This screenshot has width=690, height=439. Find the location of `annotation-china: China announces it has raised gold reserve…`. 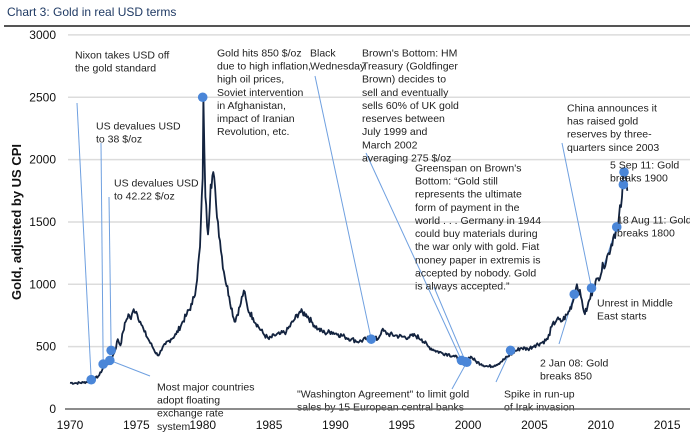

annotation-china: China announces it has raised gold reserve… is located at coordinates (613, 127).